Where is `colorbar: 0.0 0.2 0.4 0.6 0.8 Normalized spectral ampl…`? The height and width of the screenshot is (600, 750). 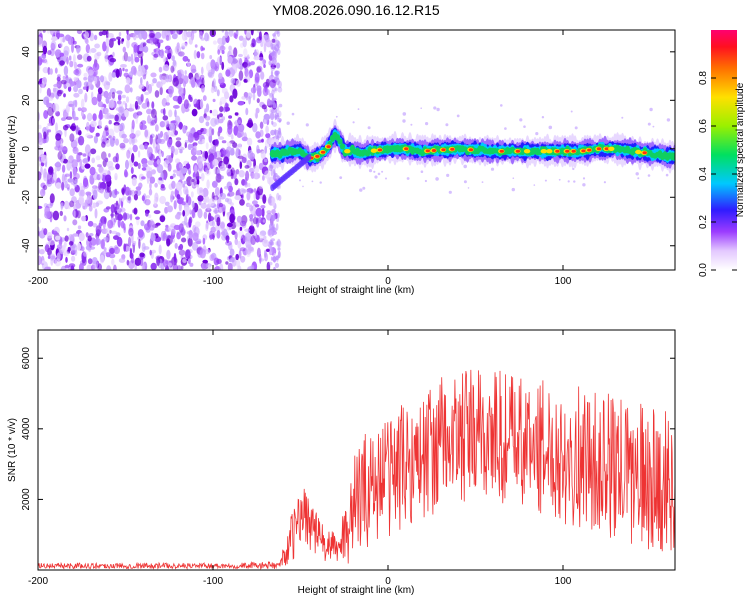
colorbar: 0.0 0.2 0.4 0.6 0.8 Normalized spectral ampl… is located at coordinates (722, 153).